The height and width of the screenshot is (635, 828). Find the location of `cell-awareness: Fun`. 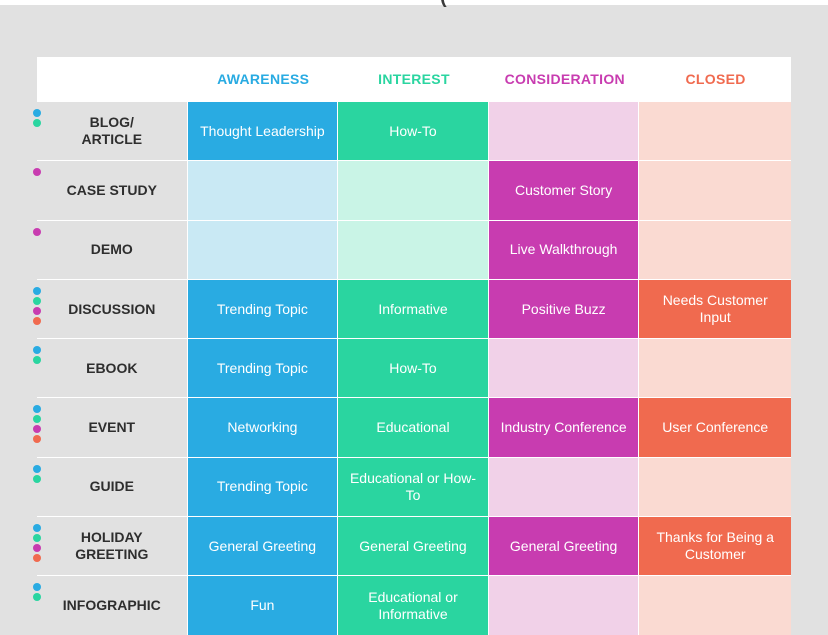

cell-awareness: Fun is located at coordinates (262, 605).